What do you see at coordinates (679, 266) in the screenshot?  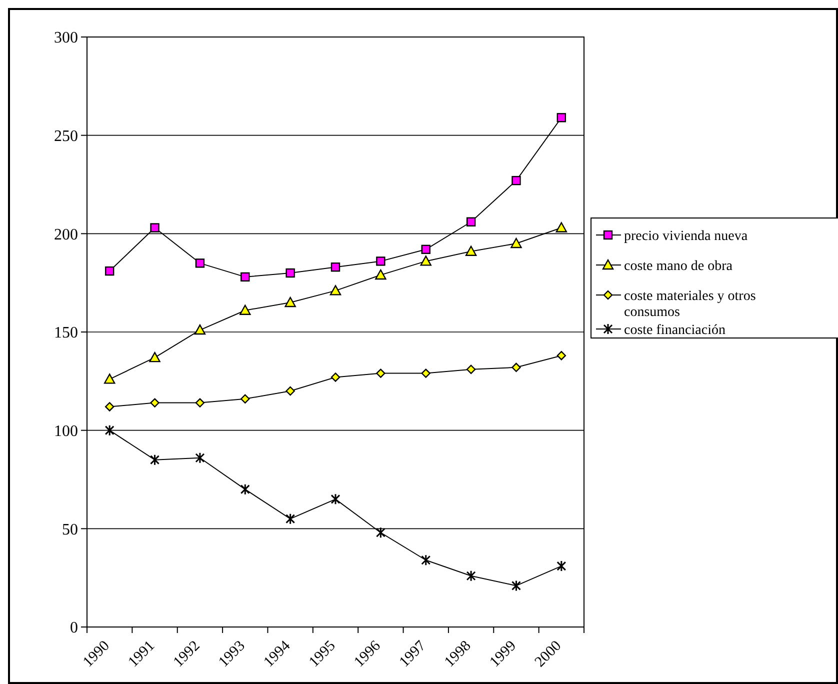 I see `legend-label: coste mano de obra` at bounding box center [679, 266].